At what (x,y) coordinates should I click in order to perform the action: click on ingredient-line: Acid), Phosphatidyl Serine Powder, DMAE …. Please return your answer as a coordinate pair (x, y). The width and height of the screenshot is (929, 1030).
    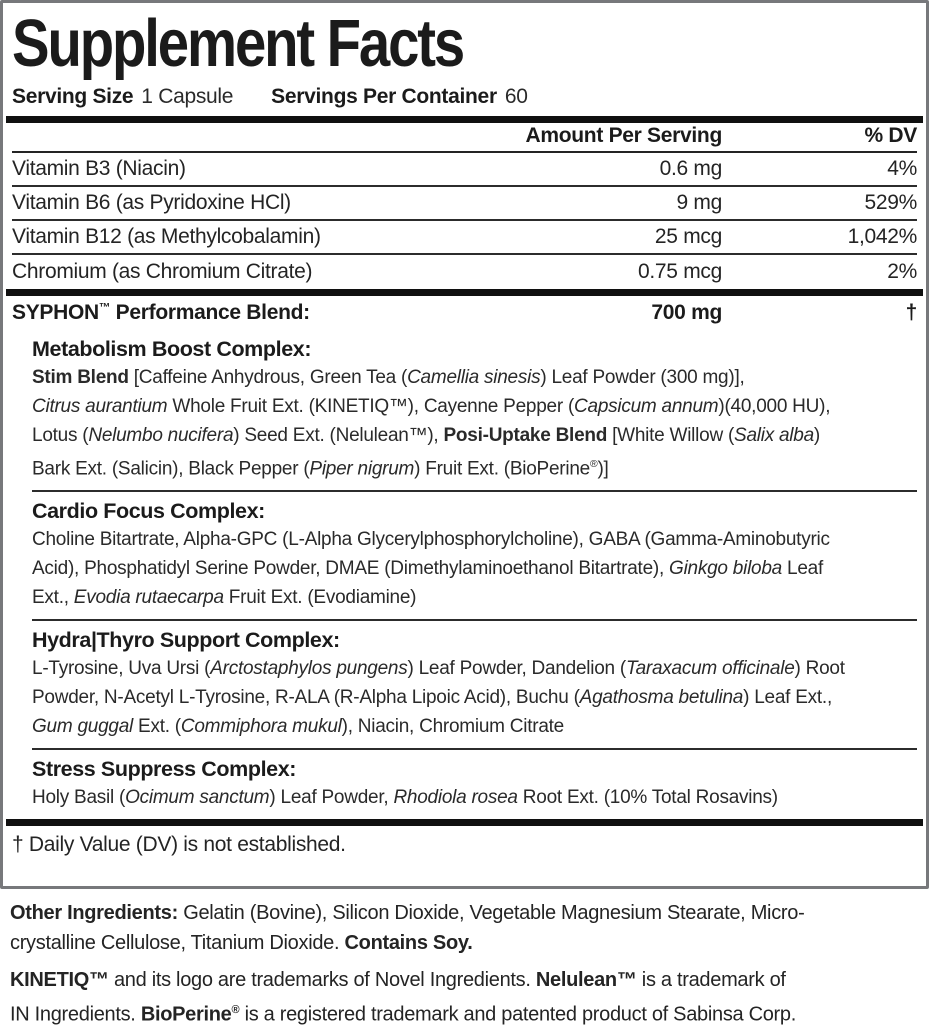
    Looking at the image, I should click on (428, 569).